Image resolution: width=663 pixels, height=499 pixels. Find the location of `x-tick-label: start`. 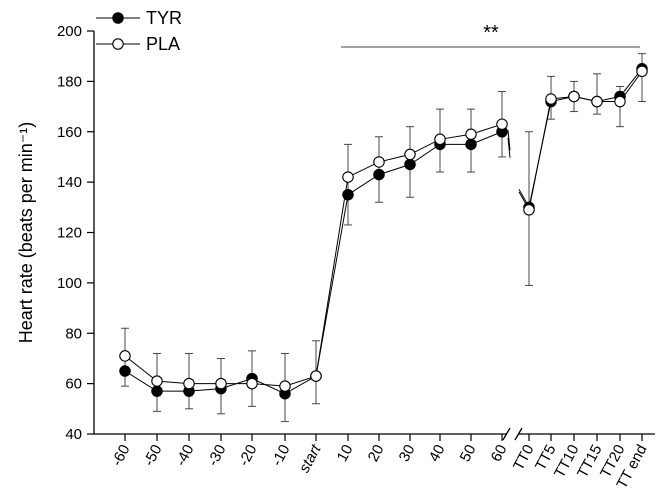

x-tick-label: start is located at coordinates (310, 458).